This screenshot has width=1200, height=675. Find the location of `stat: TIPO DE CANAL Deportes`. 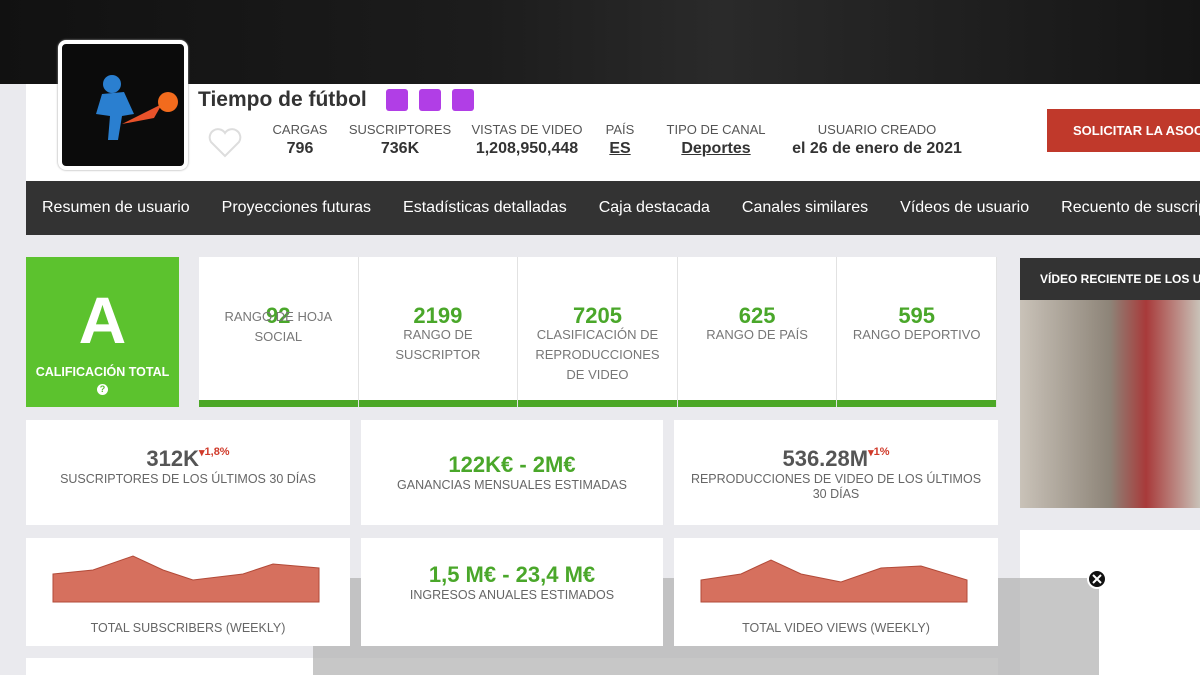

stat: TIPO DE CANAL Deportes is located at coordinates (716, 140).